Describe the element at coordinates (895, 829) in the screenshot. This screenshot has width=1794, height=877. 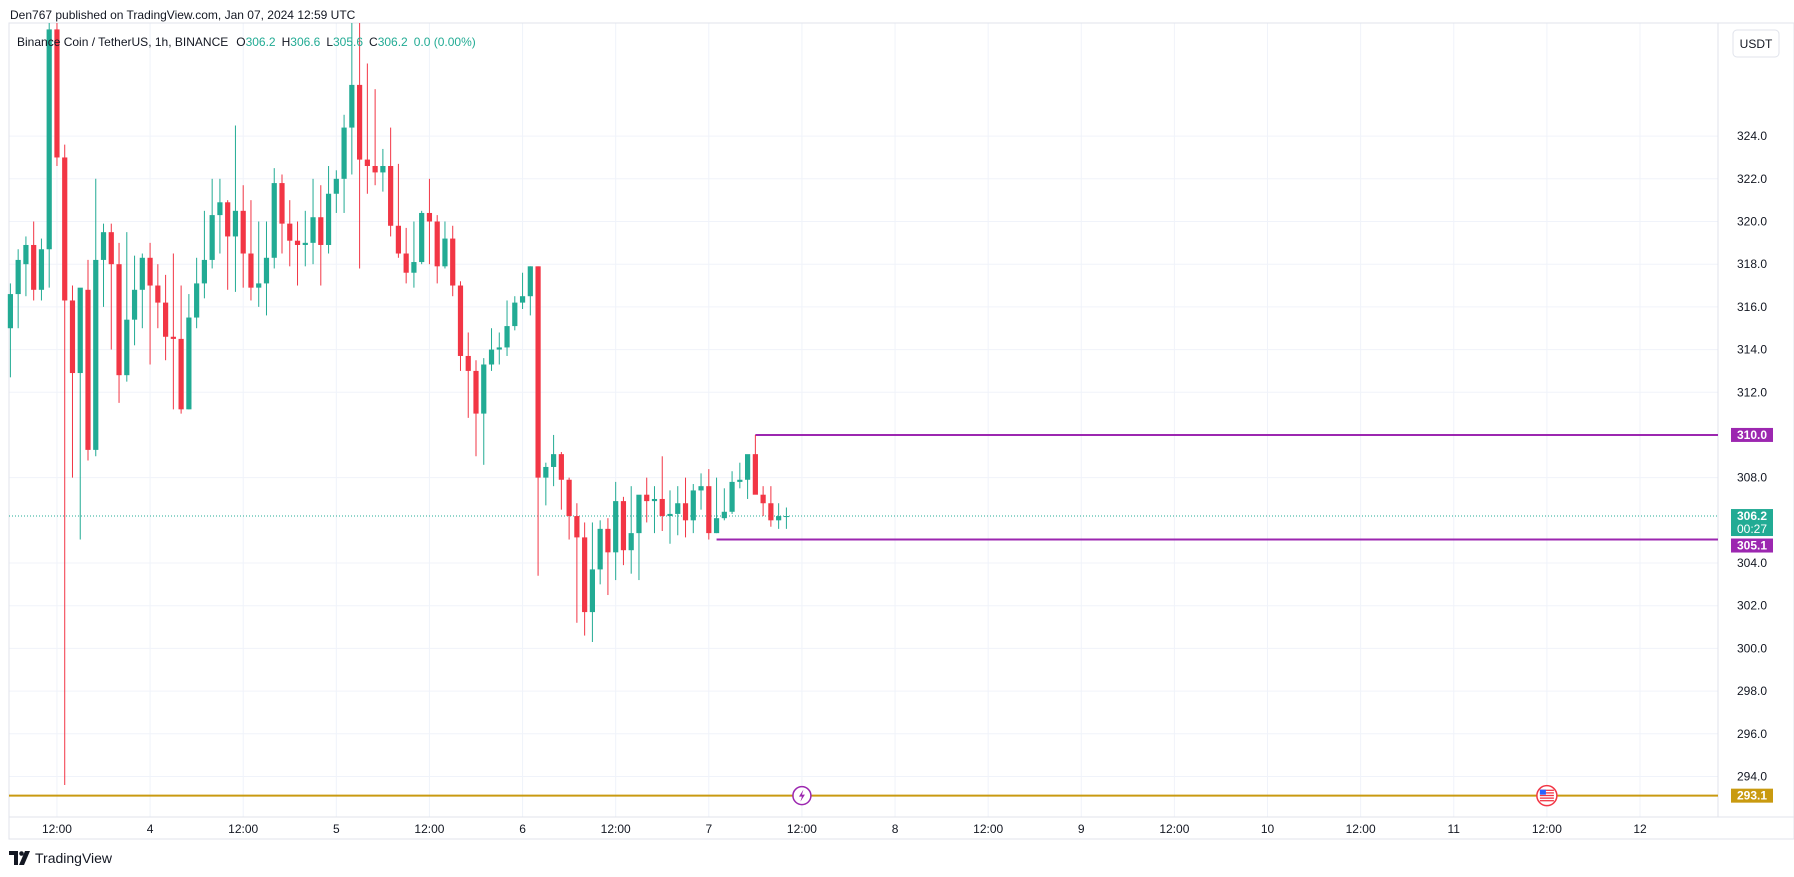
I see `x-tick-label: 8` at that location.